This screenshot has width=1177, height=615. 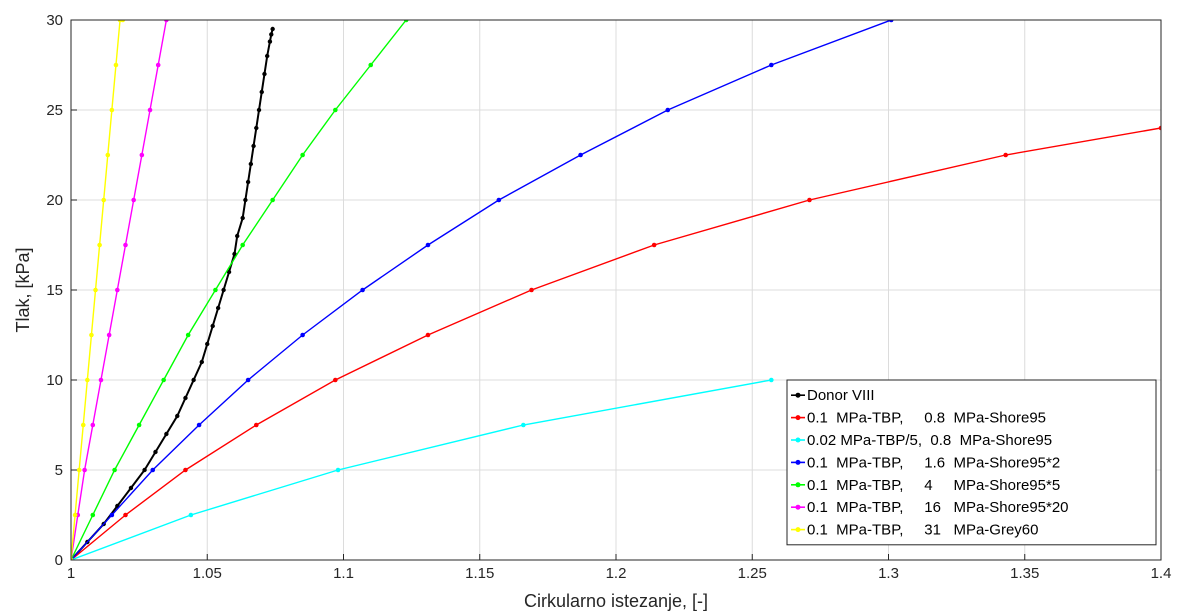 I want to click on x-tick-label: 1, so click(x=71, y=573).